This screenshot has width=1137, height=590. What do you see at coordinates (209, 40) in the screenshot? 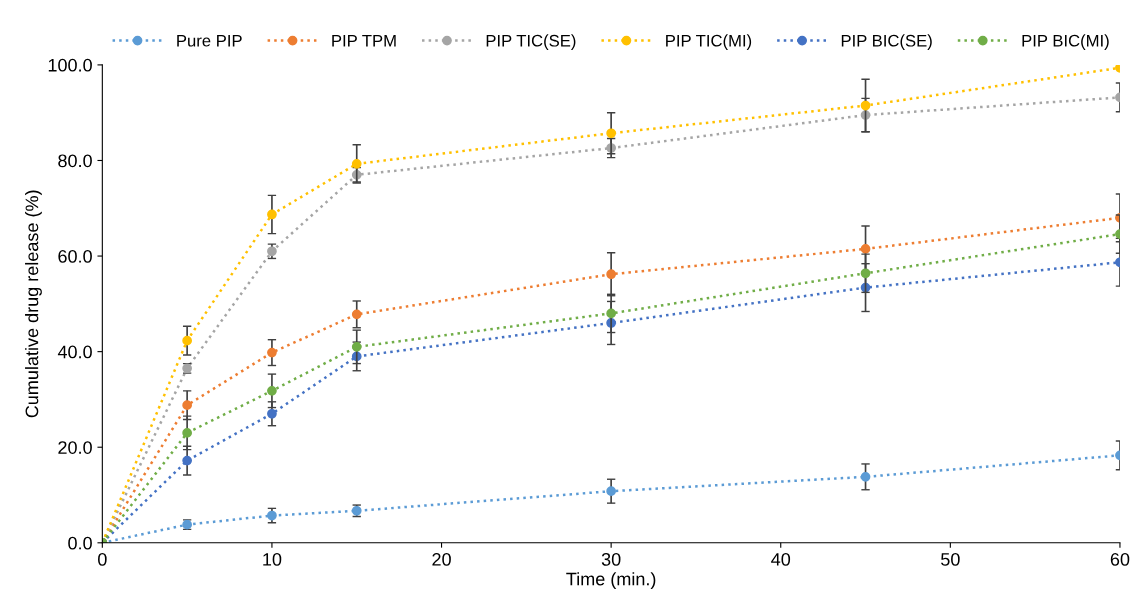
I see `legend-label: Pure PIP` at bounding box center [209, 40].